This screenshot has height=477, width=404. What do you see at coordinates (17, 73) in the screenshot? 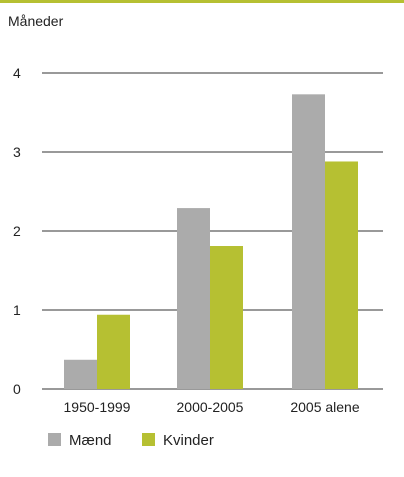
I see `y-tick-label-4: 4` at bounding box center [17, 73].